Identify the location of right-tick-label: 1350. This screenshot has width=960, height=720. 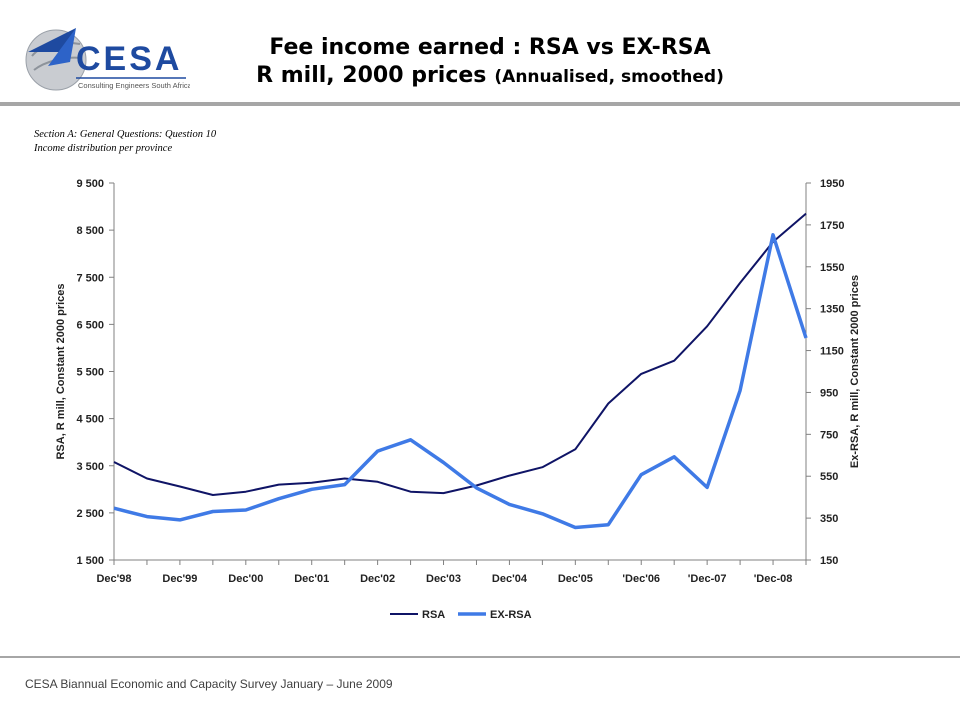
(832, 310).